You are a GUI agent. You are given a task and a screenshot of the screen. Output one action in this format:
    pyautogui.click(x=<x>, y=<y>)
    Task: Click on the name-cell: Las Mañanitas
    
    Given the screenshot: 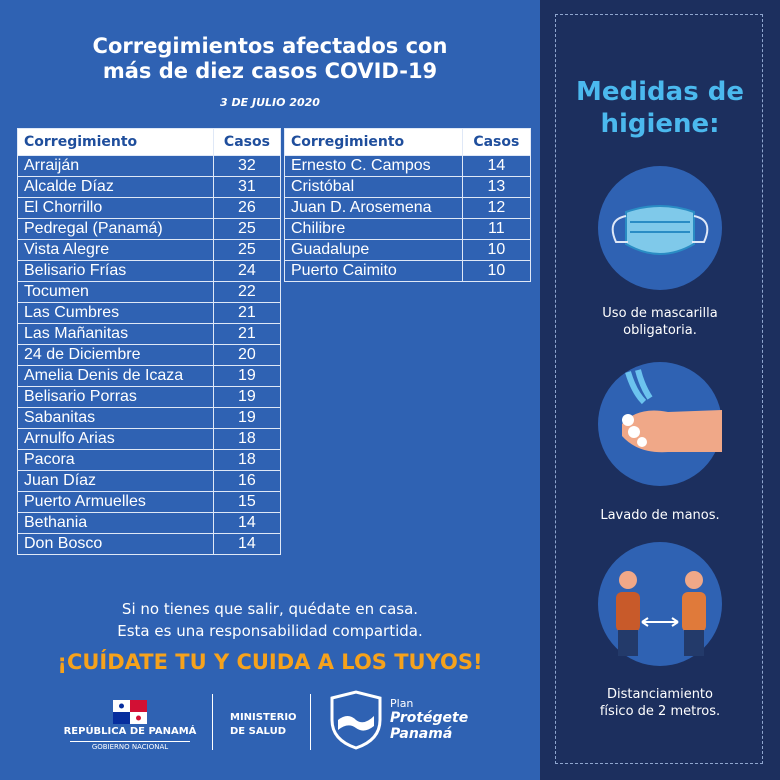 What is the action you would take?
    pyautogui.click(x=115, y=334)
    